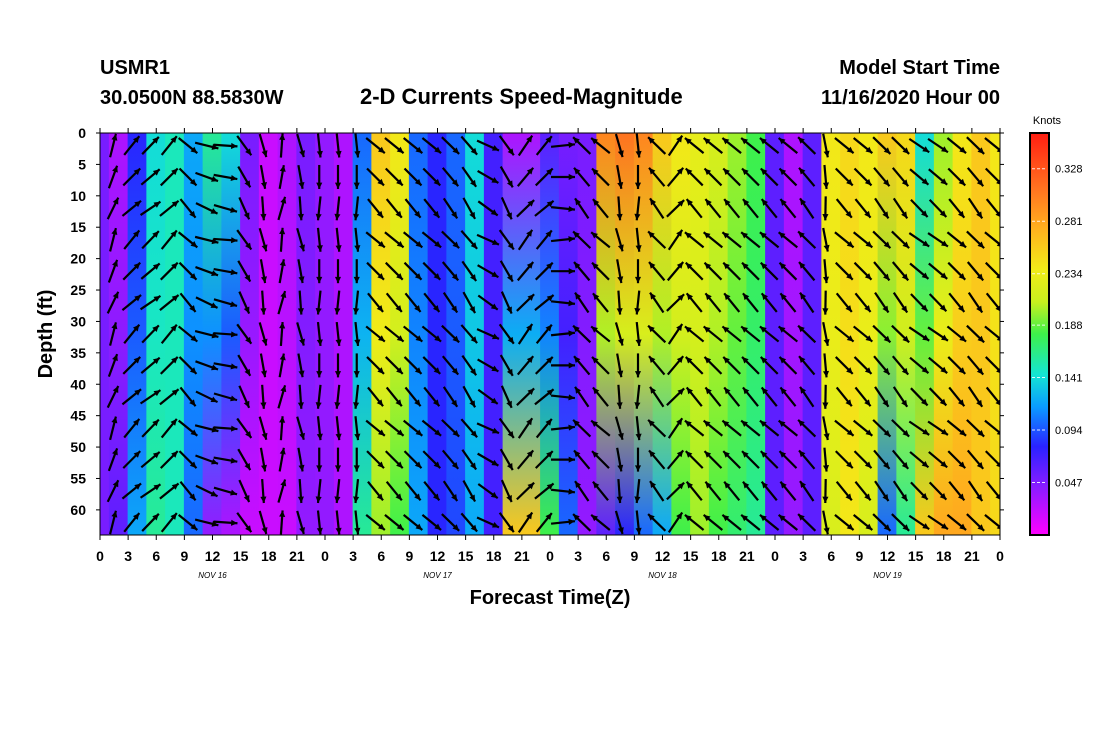 The width and height of the screenshot is (1100, 750). I want to click on x-tick-label: 12, so click(663, 556).